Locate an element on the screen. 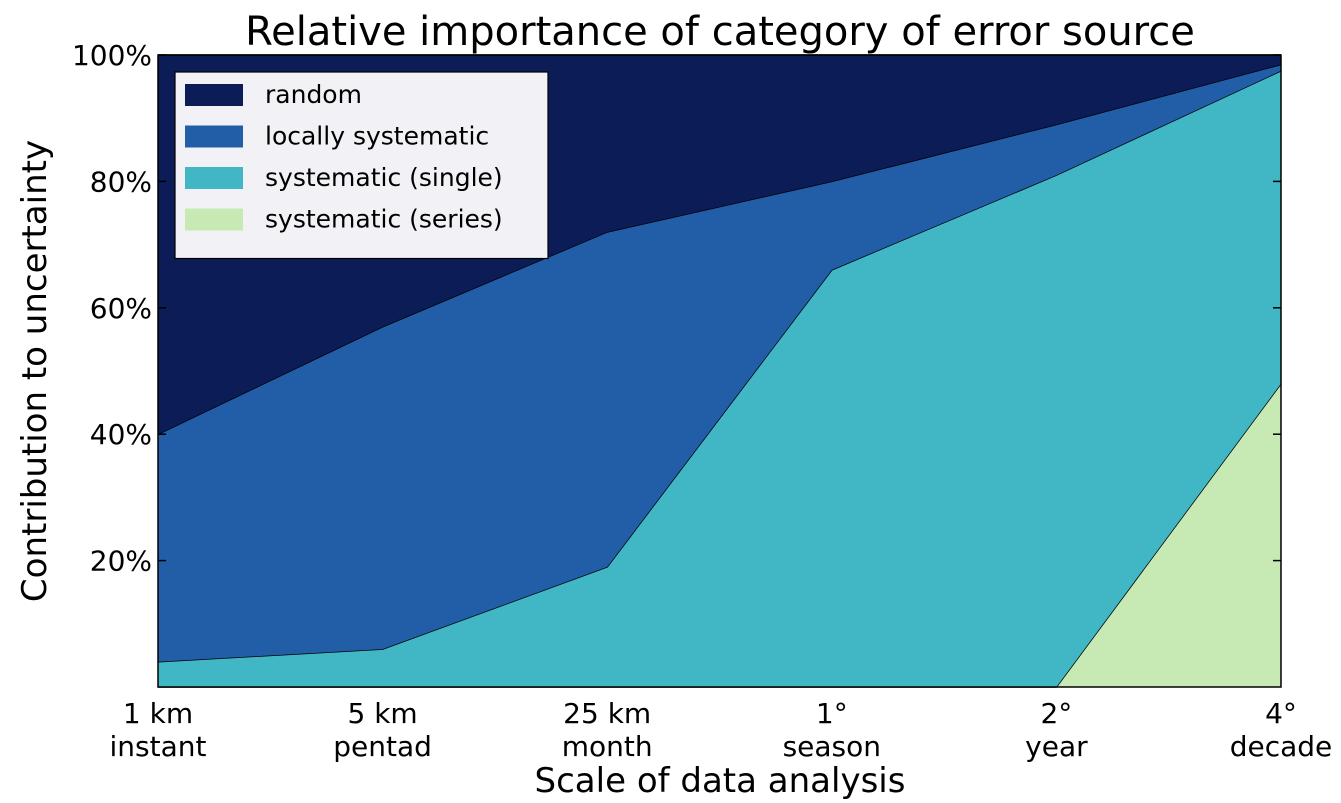  y-tick-label: 40% is located at coordinates (121, 434).